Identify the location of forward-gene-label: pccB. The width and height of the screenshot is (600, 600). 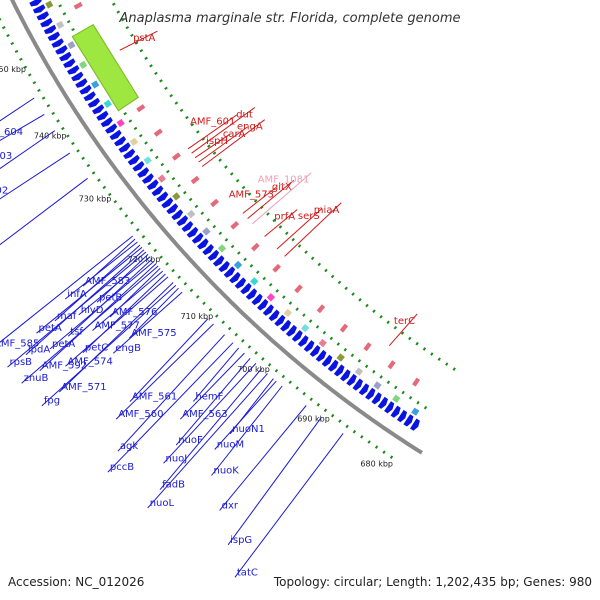
(122, 467).